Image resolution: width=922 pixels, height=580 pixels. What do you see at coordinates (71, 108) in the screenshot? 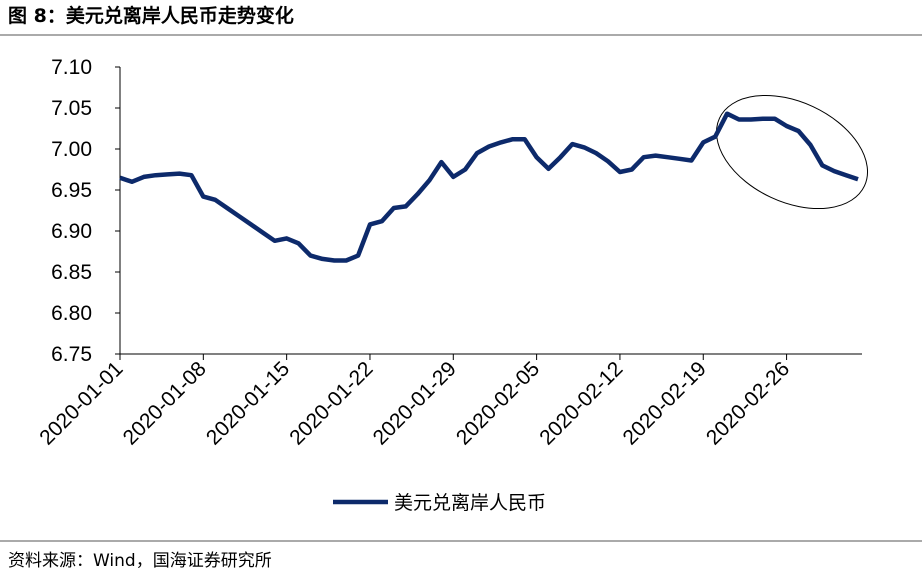
I see `y-tick-label: 7.05` at bounding box center [71, 108].